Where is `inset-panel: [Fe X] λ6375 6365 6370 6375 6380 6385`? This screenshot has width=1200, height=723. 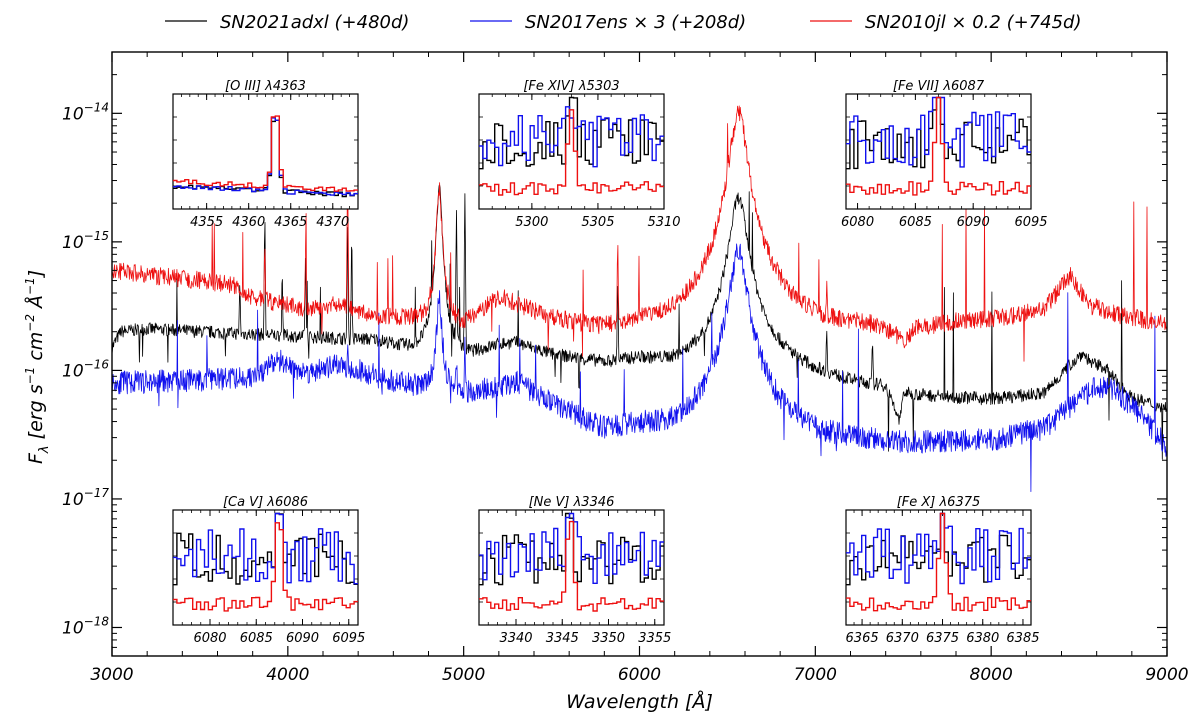 inset-panel: [Fe X] λ6375 6365 6370 6375 6380 6385 is located at coordinates (942, 570).